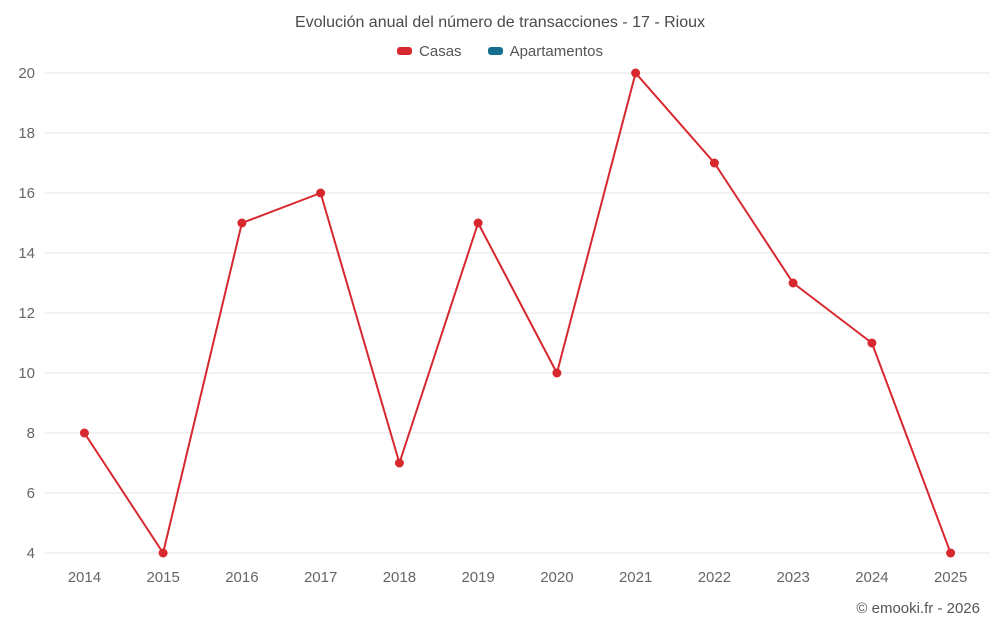 This screenshot has height=625, width=1000. Describe the element at coordinates (320, 577) in the screenshot. I see `svg-text: 2017` at that location.